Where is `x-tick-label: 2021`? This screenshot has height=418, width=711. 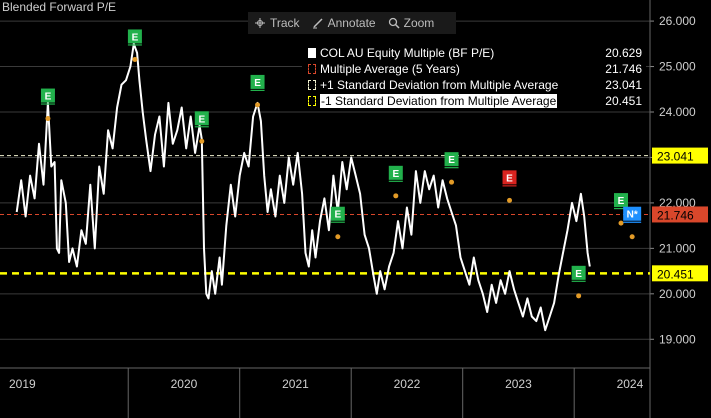 x-tick-label: 2021 is located at coordinates (295, 384).